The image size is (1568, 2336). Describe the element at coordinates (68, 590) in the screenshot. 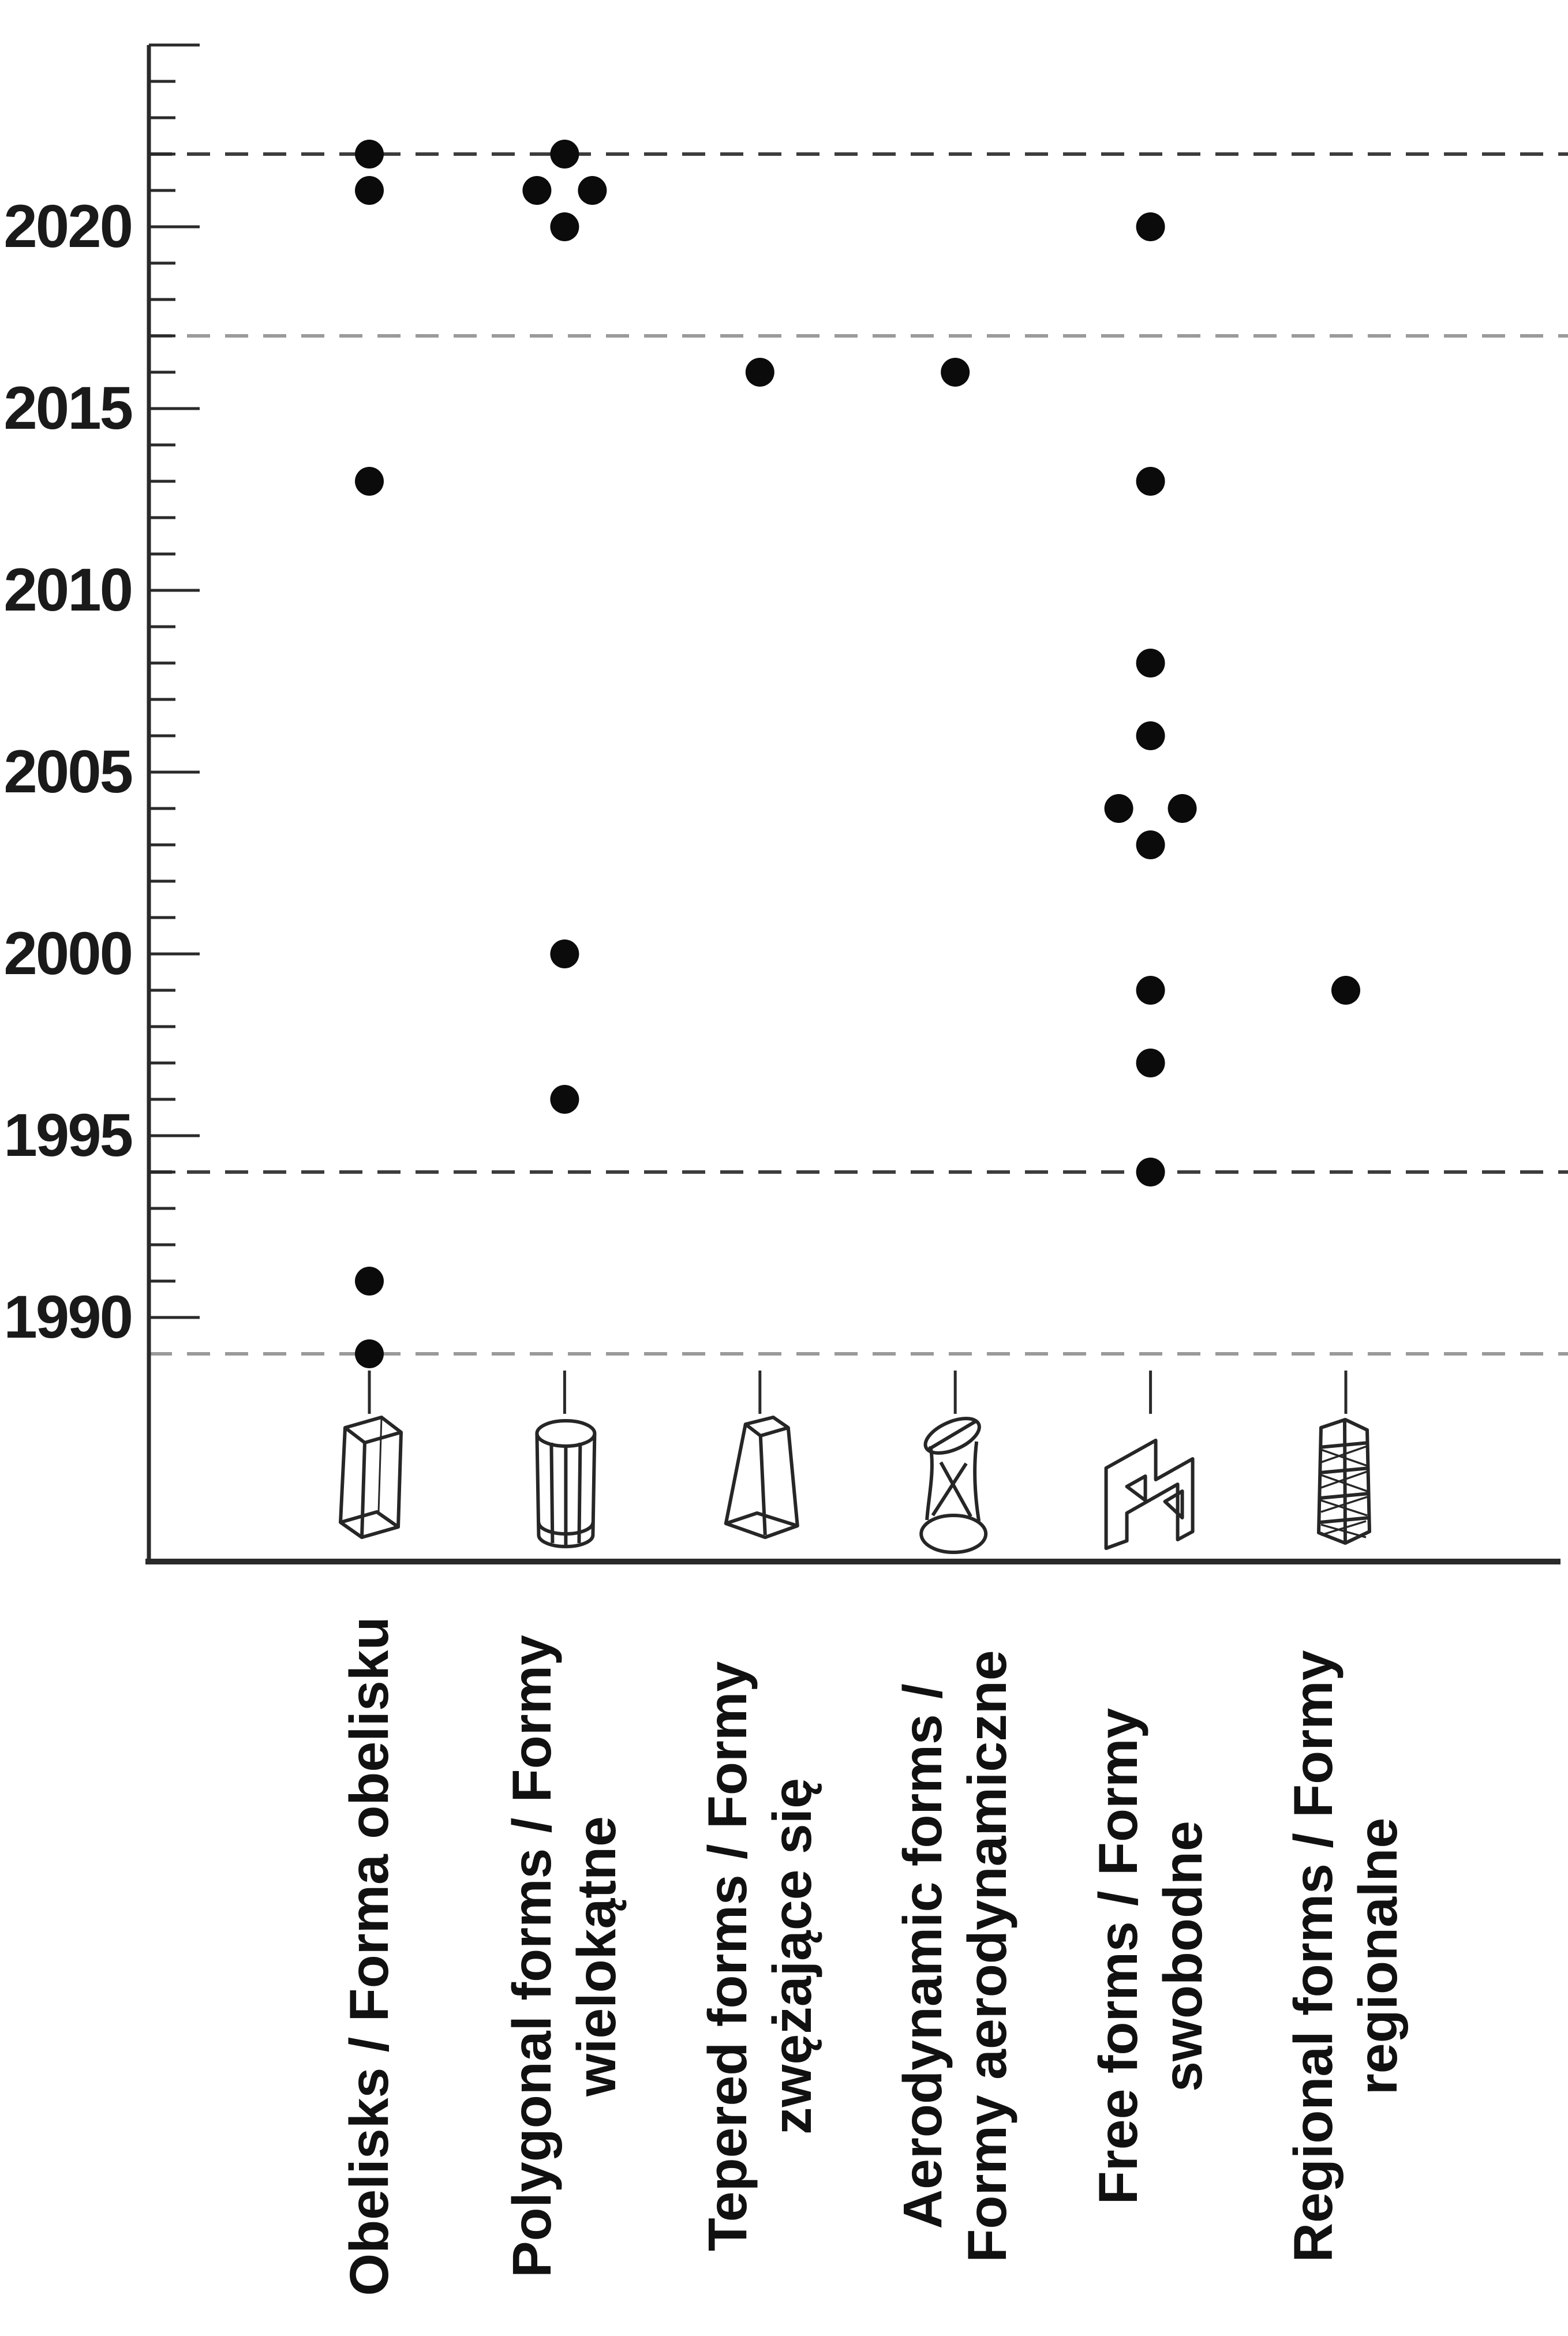

I see `y-tick-label: 2010` at that location.